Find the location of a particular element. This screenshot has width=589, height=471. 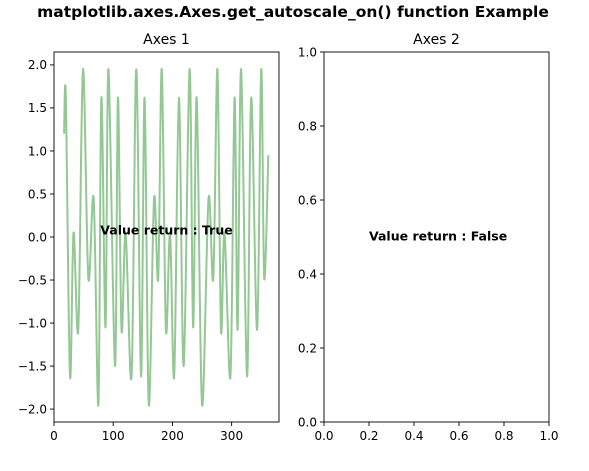

axes-2-x-tick-label: 0.2 is located at coordinates (368, 436).